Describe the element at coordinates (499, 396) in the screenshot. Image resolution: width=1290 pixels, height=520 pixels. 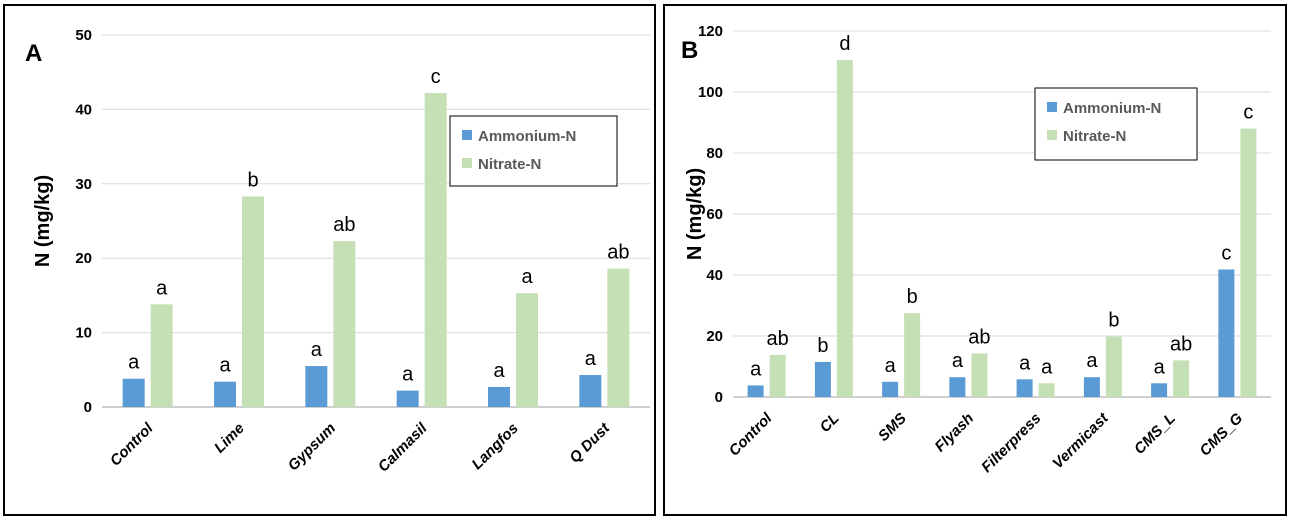
I see `bar-ammonium-n-langfos` at that location.